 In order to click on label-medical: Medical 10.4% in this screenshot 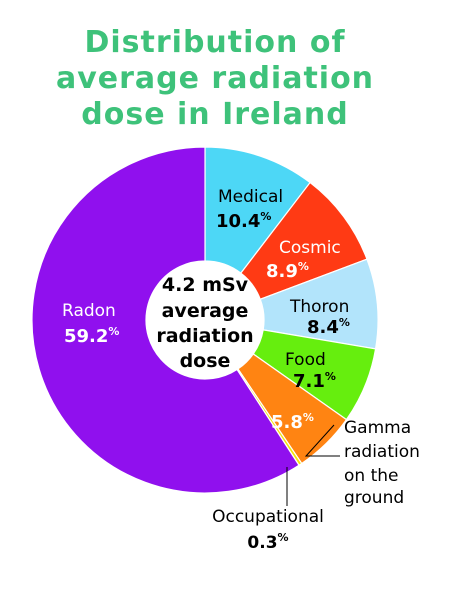, I will do `click(249, 209)`.